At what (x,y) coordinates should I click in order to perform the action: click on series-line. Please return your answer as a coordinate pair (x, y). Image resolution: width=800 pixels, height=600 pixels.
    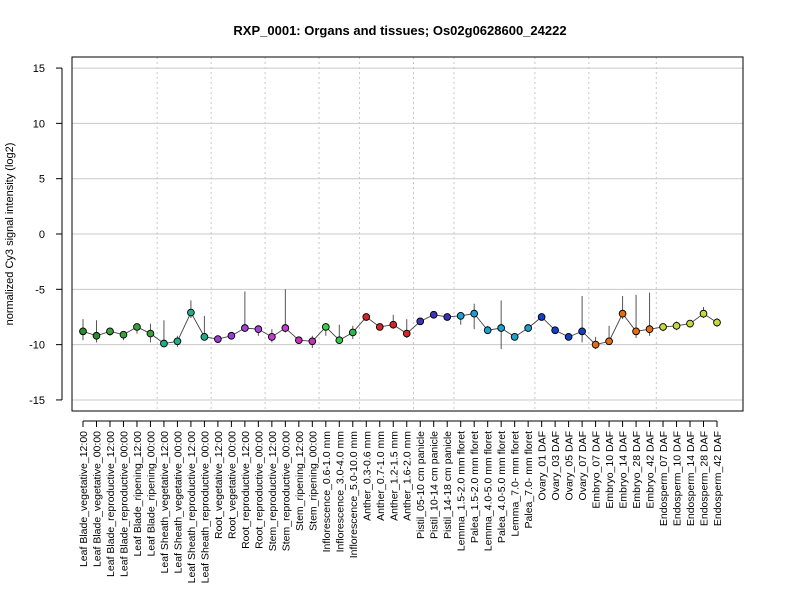
    Looking at the image, I should click on (400, 328).